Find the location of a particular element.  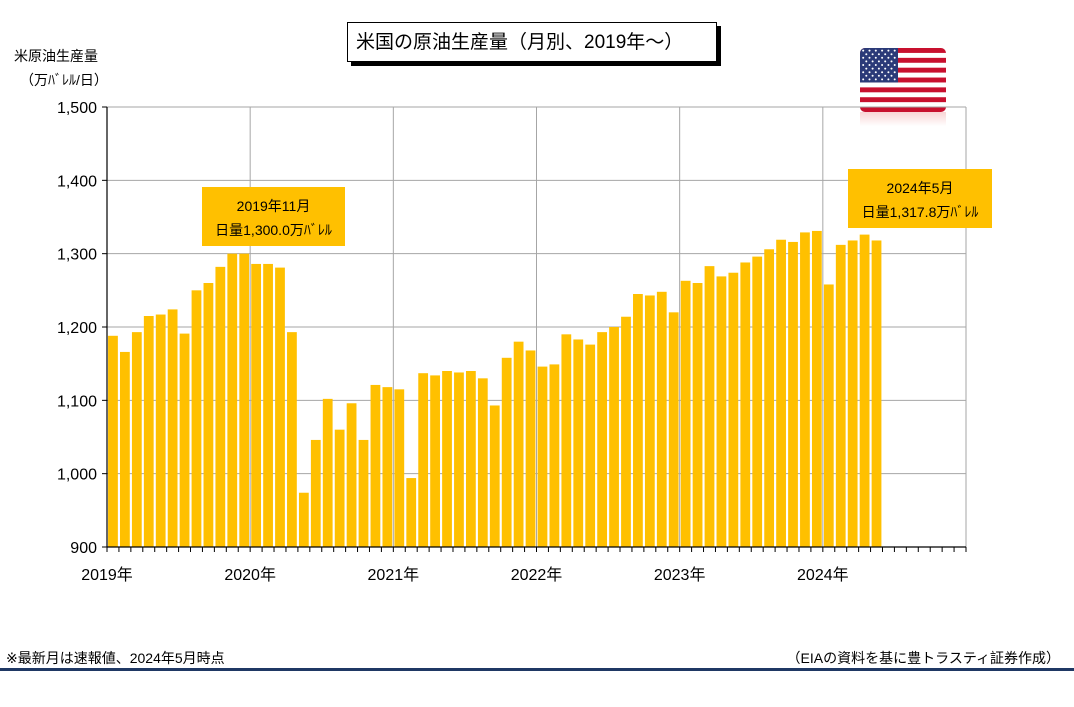

annotation-line1: 2019年11月 is located at coordinates (274, 206).